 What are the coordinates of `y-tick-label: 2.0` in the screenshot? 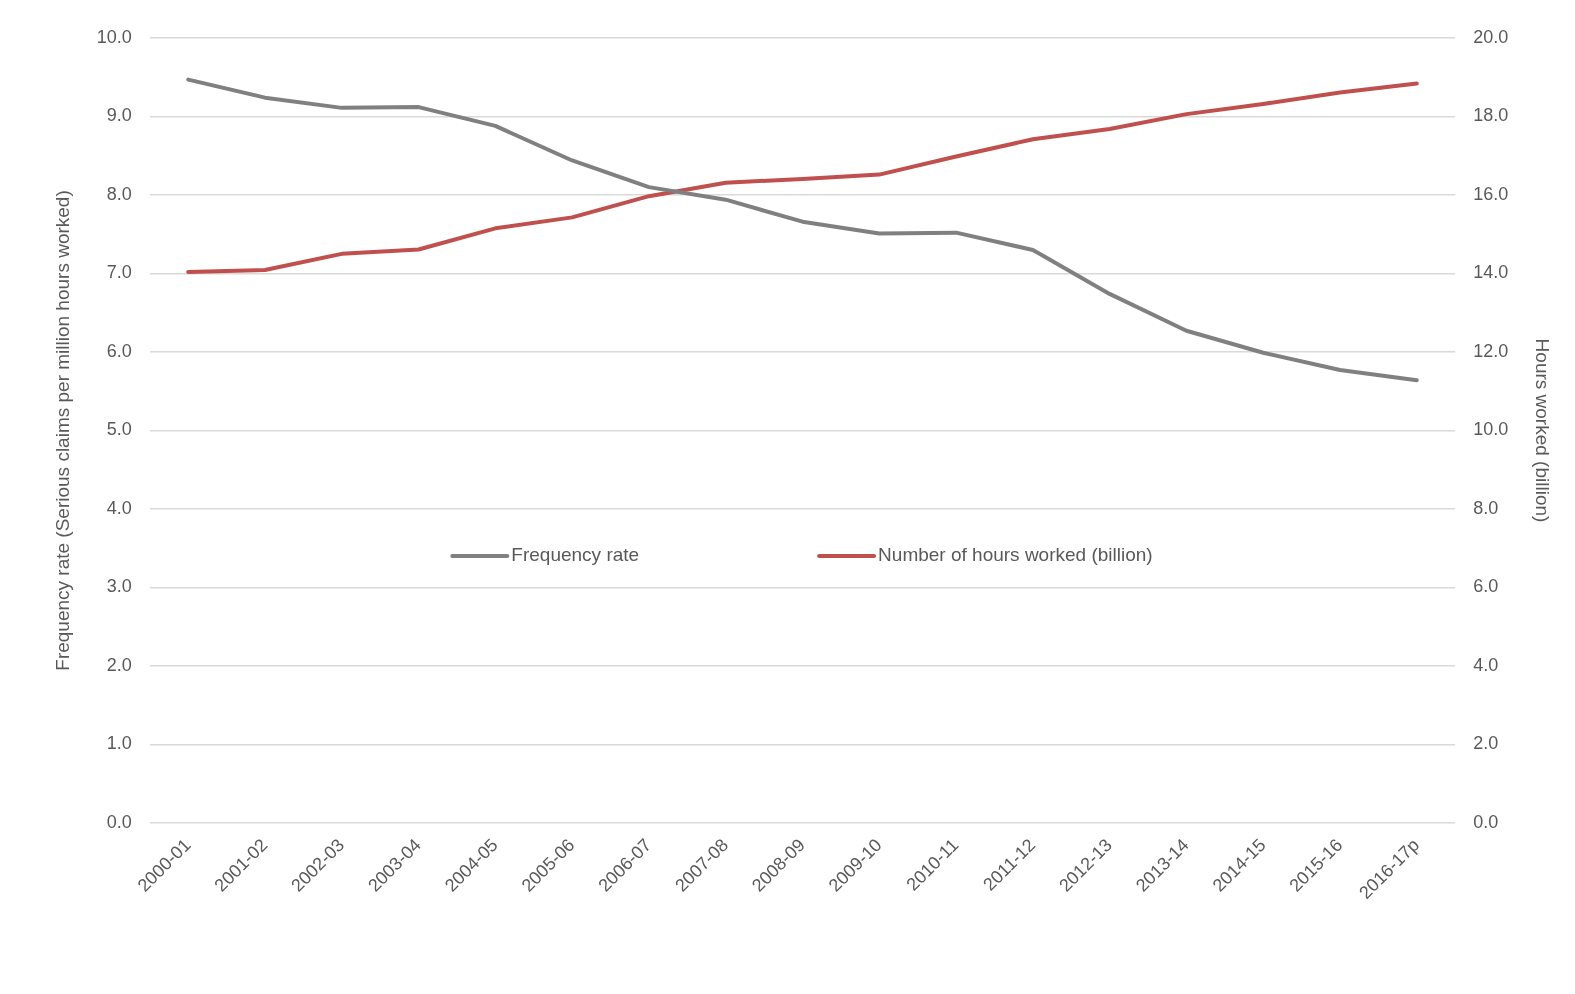 It's located at (119, 664).